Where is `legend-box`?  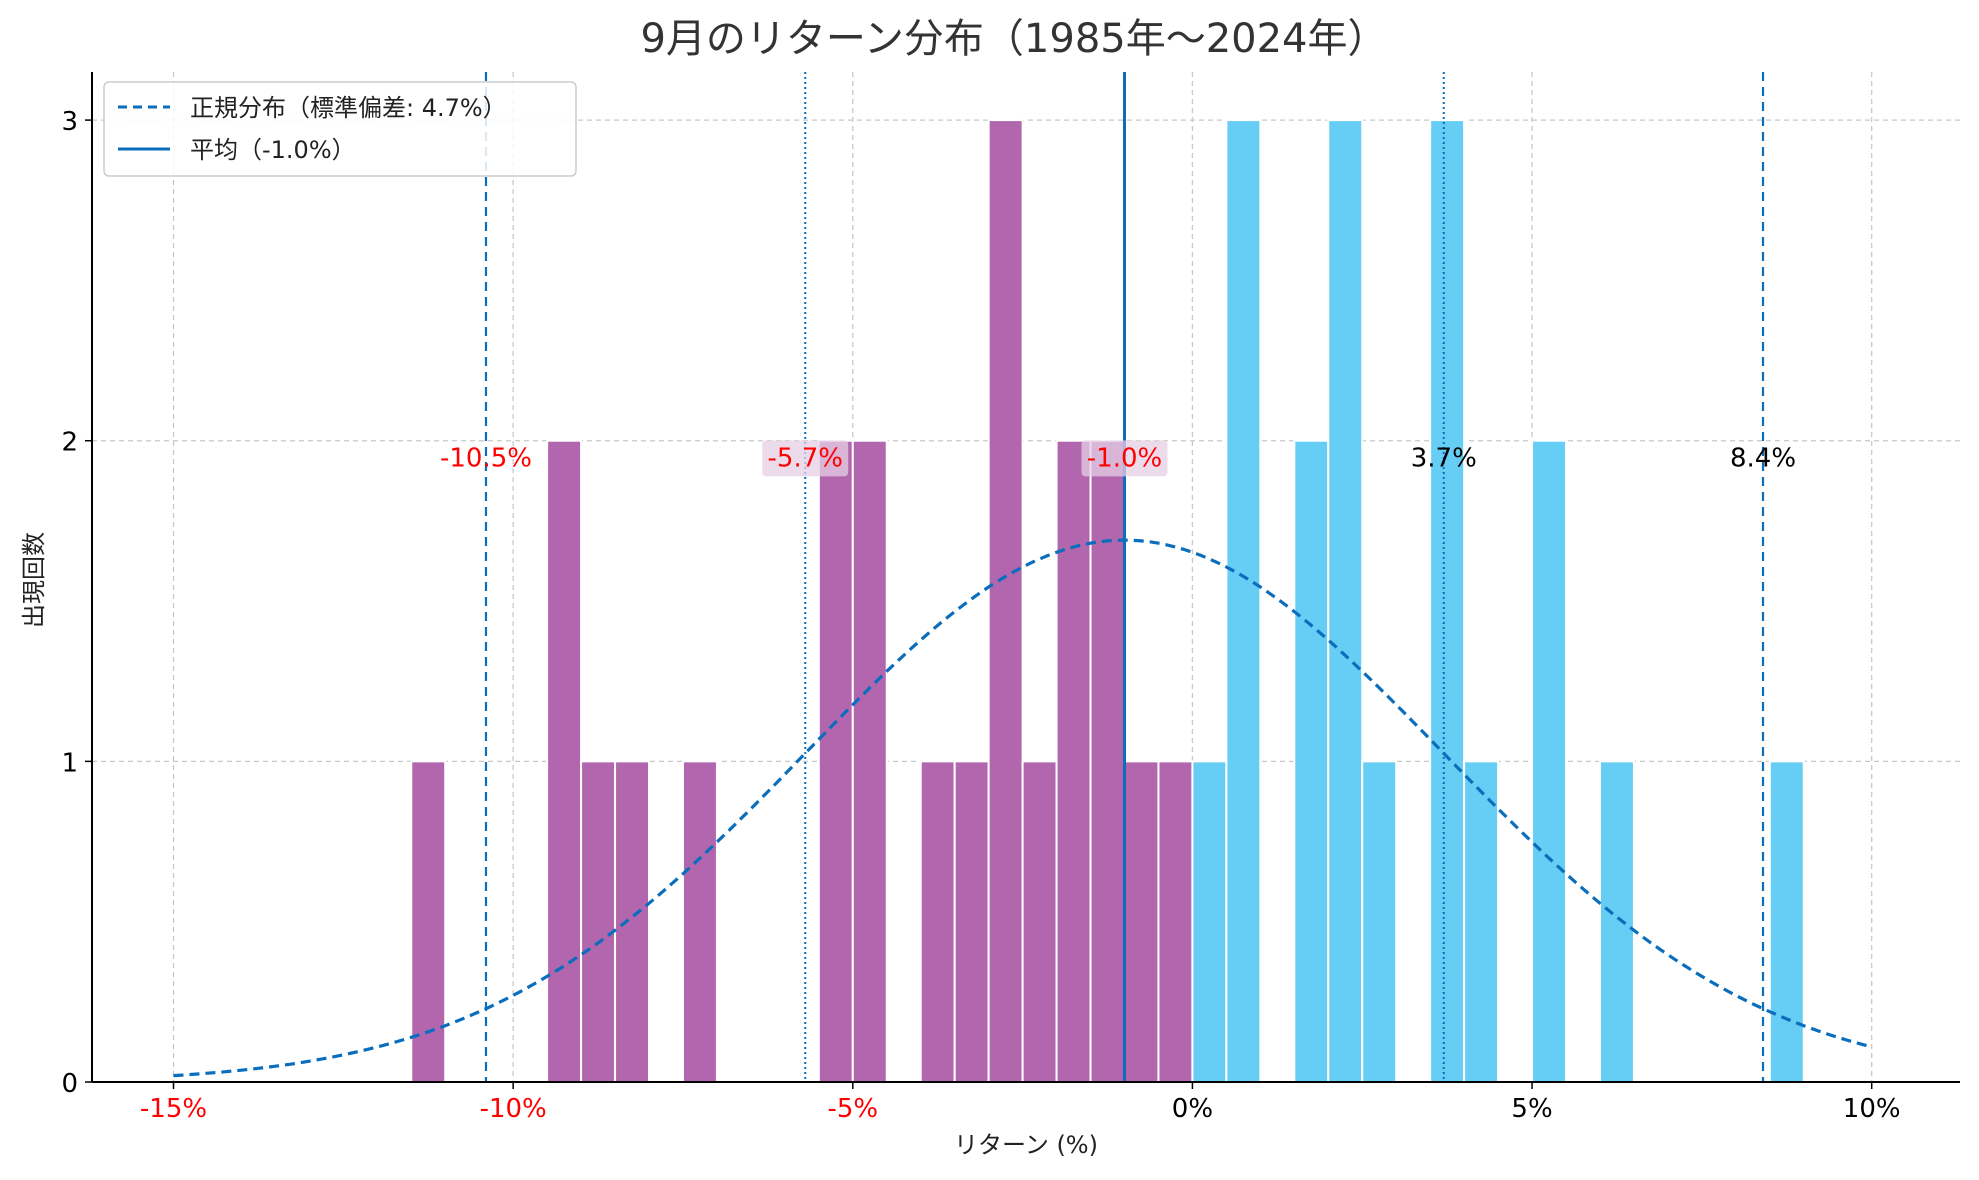
legend-box is located at coordinates (340, 129).